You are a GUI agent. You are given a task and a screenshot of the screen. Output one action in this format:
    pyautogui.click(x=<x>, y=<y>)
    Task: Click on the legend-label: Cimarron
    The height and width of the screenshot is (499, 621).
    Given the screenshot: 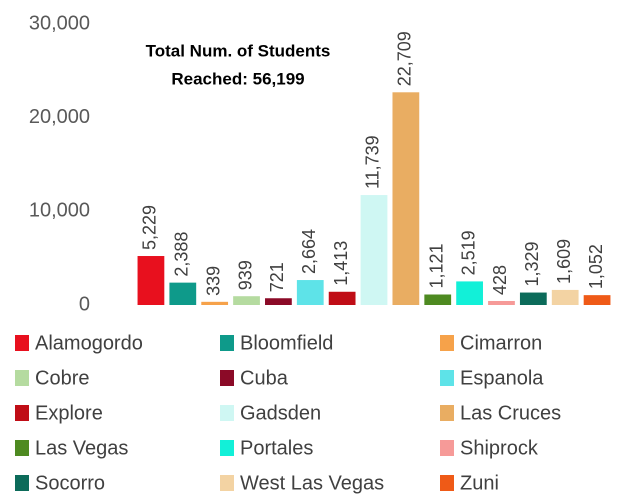 What is the action you would take?
    pyautogui.click(x=501, y=343)
    